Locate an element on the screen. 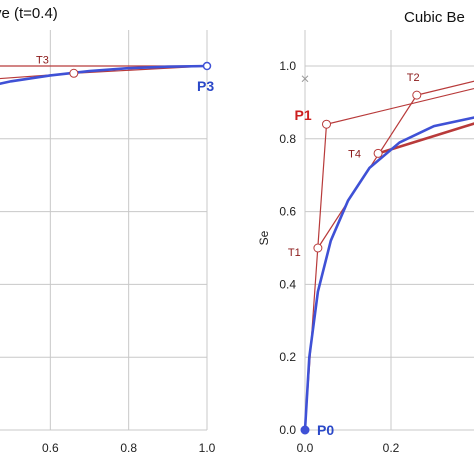  right-x-tick-label: 0.2 is located at coordinates (391, 448).